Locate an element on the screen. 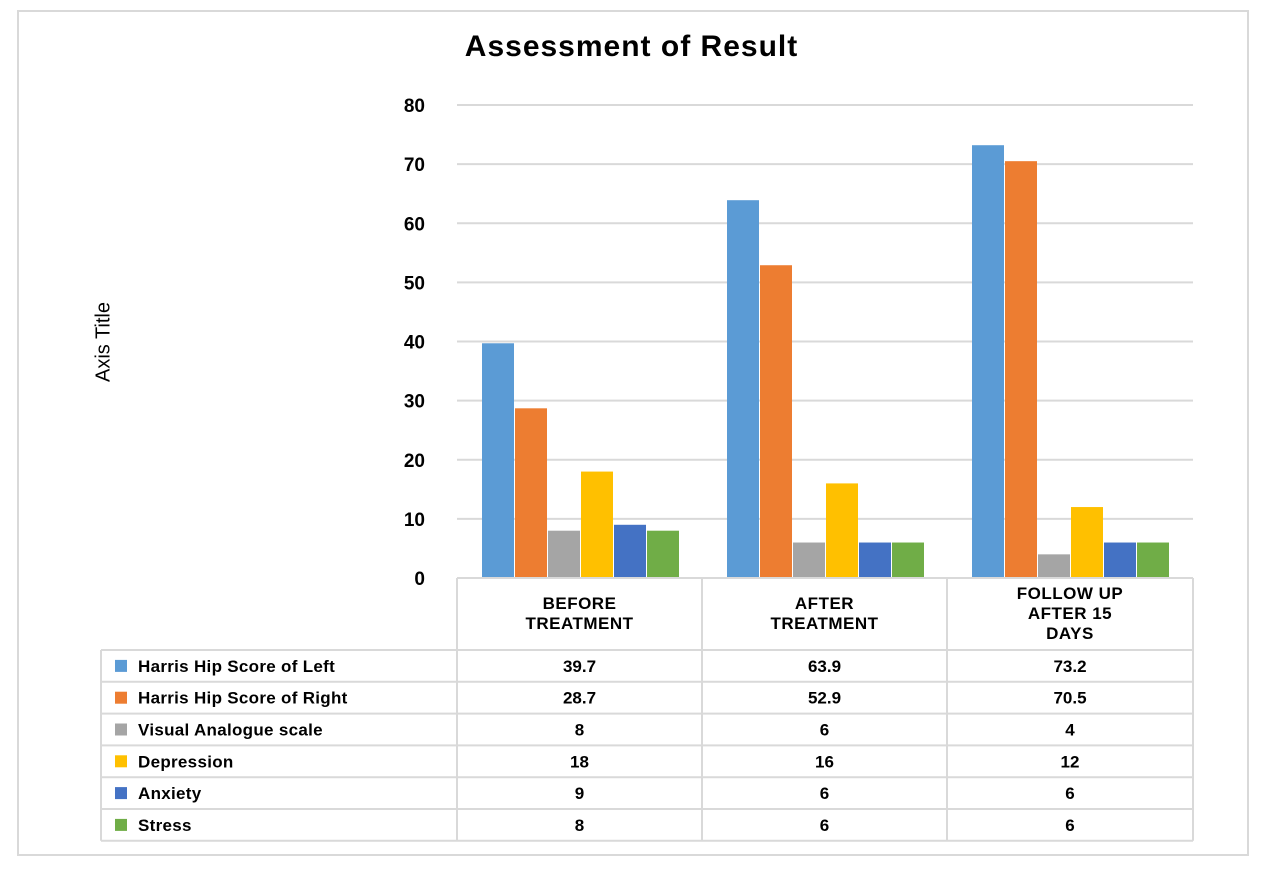 The height and width of the screenshot is (872, 1268). chart-title: Assessment of Result is located at coordinates (631, 46).